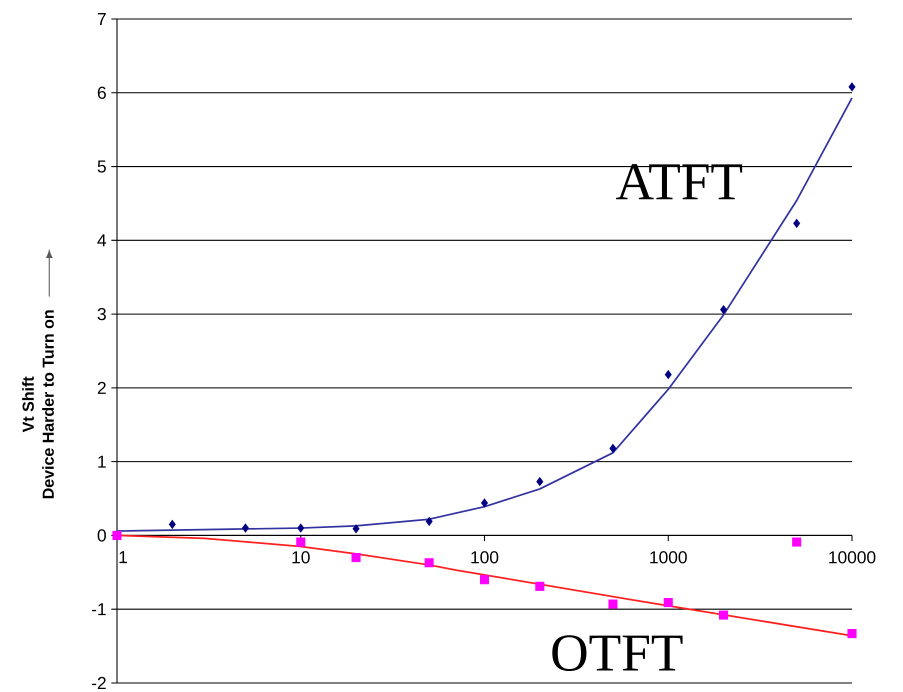 The width and height of the screenshot is (903, 692). Describe the element at coordinates (102, 388) in the screenshot. I see `y-tick-label: 2` at that location.